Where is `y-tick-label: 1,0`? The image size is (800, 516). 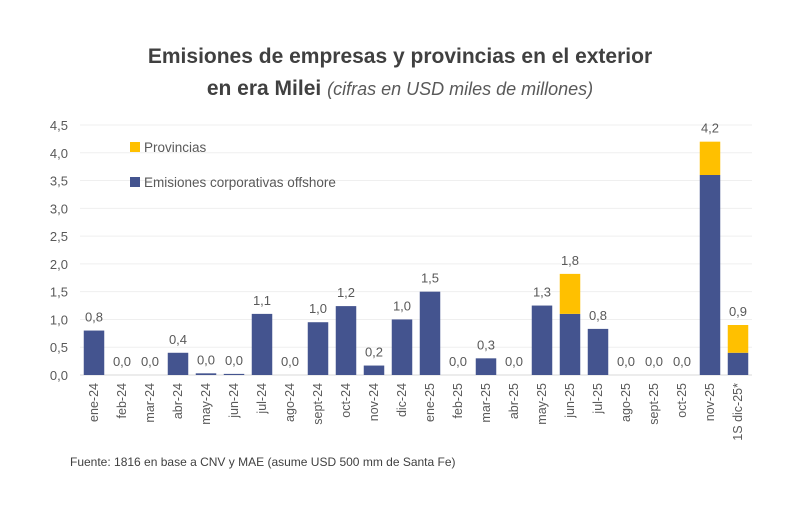 y-tick-label: 1,0 is located at coordinates (59, 319).